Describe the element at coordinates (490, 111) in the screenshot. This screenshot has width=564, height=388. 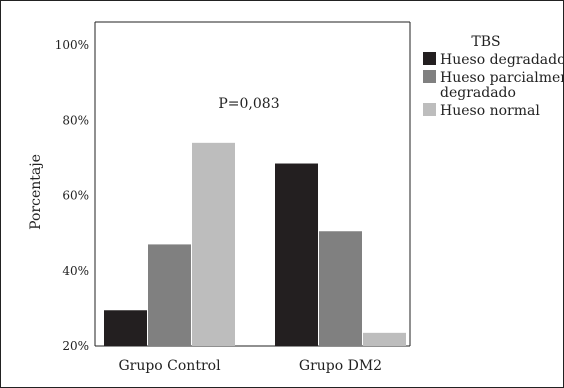
I see `legend-label: Hueso normal` at that location.